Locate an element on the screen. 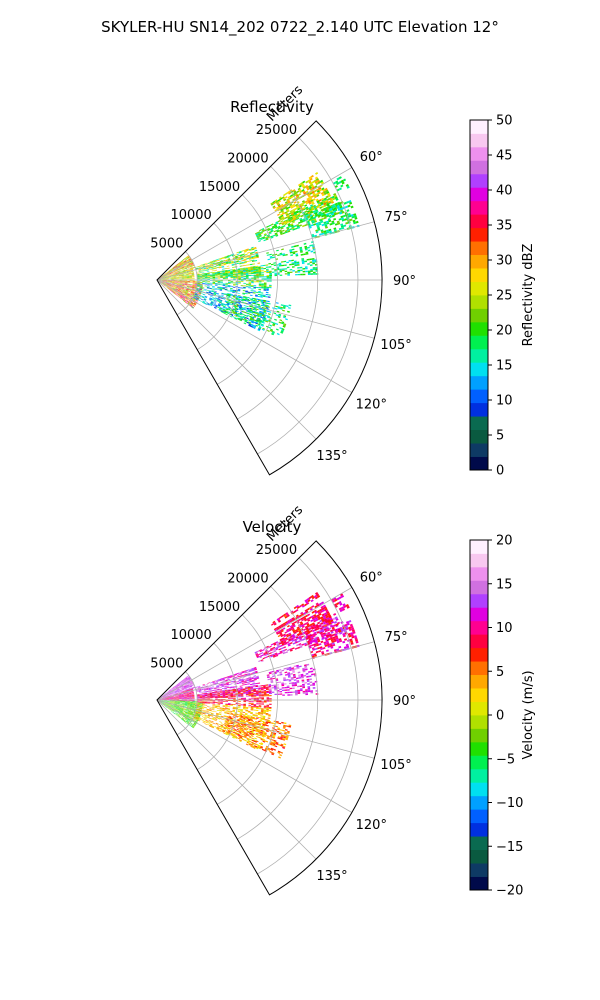 This screenshot has height=1000, width=600. colorbar-segment is located at coordinates (479, 248).